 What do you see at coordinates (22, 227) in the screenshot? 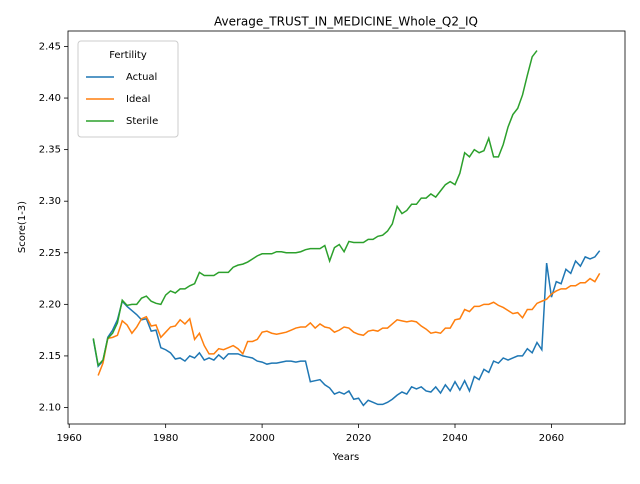
I see `y-axis-label: Score(1-3)` at bounding box center [22, 227].